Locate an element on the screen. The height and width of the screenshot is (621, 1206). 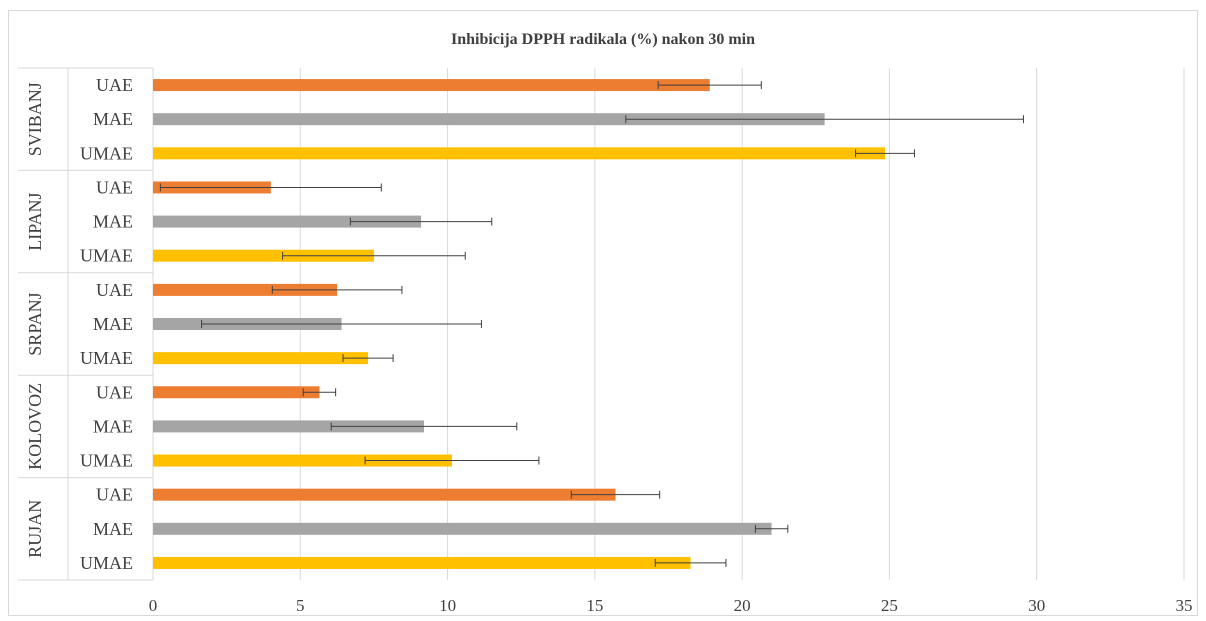
group-label: KOLOVOZ is located at coordinates (35, 426).